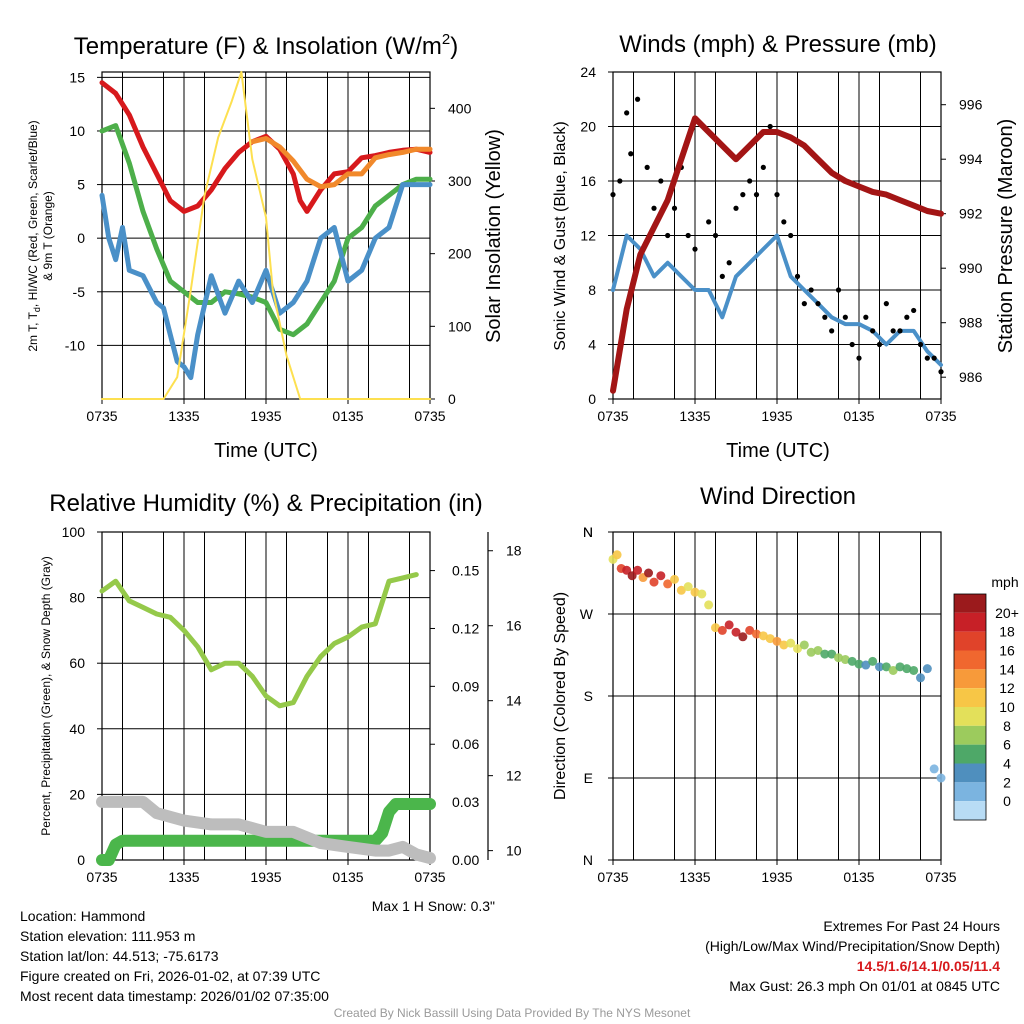  What do you see at coordinates (1007, 707) in the screenshot?
I see `colorbar-tick-label: 10` at bounding box center [1007, 707].